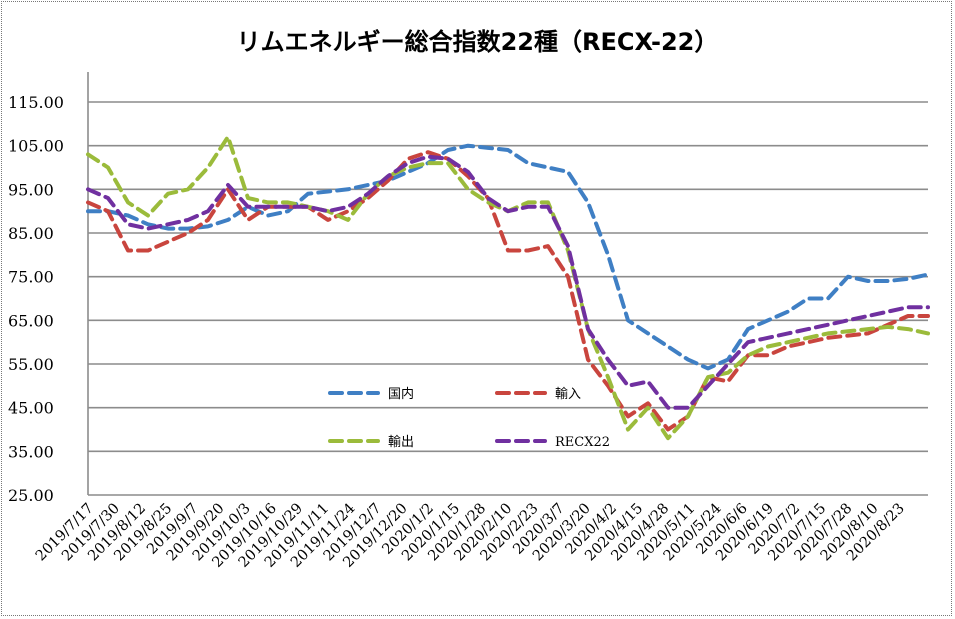 This screenshot has height=619, width=955. I want to click on legend-label: 国内, so click(401, 394).